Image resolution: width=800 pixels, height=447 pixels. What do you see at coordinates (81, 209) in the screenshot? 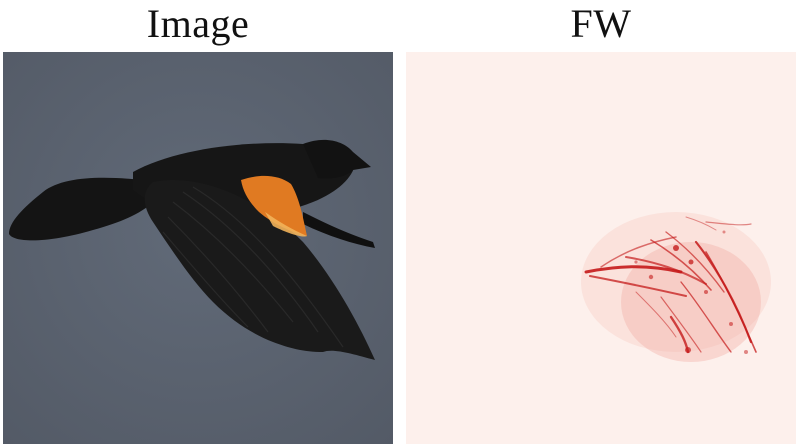
I see `bird-tail` at bounding box center [81, 209].